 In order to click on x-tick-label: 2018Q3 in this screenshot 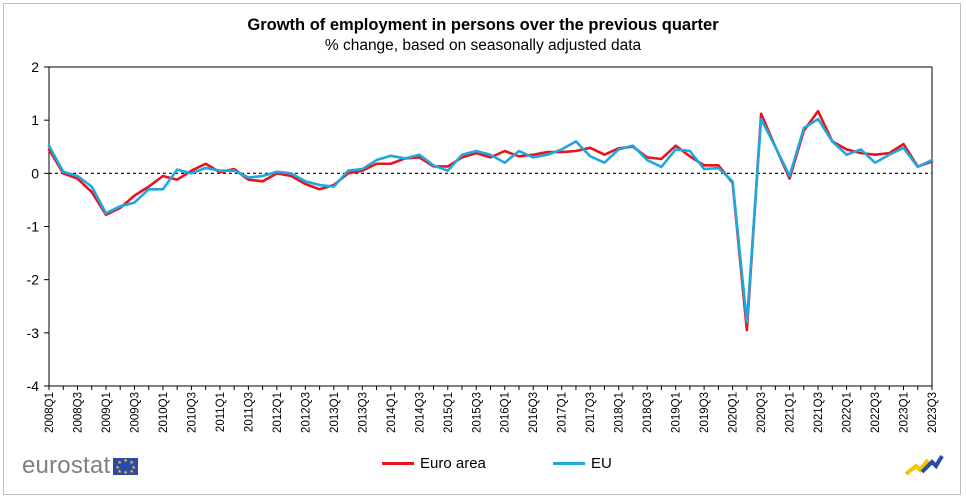, I will do `click(648, 412)`.